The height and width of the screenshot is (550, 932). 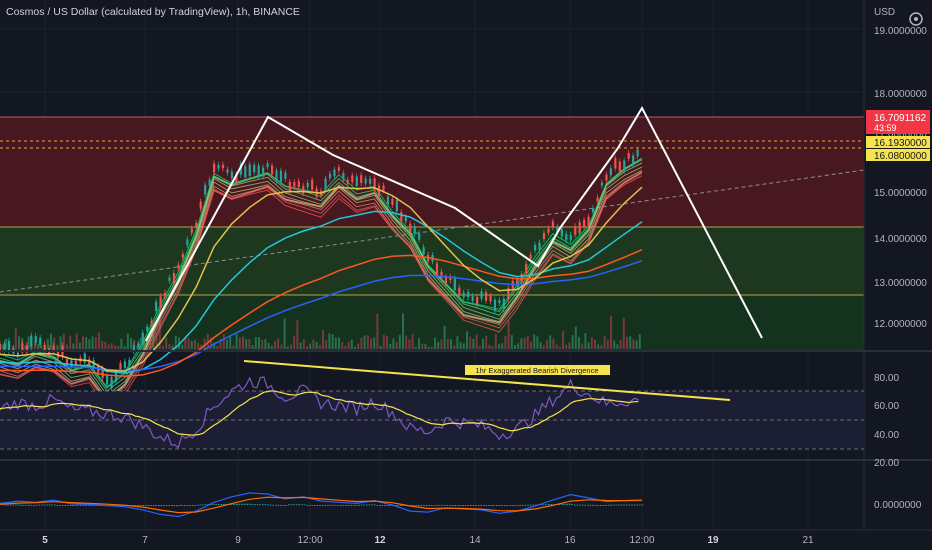 I want to click on time-tick-9: 9, so click(x=238, y=540).